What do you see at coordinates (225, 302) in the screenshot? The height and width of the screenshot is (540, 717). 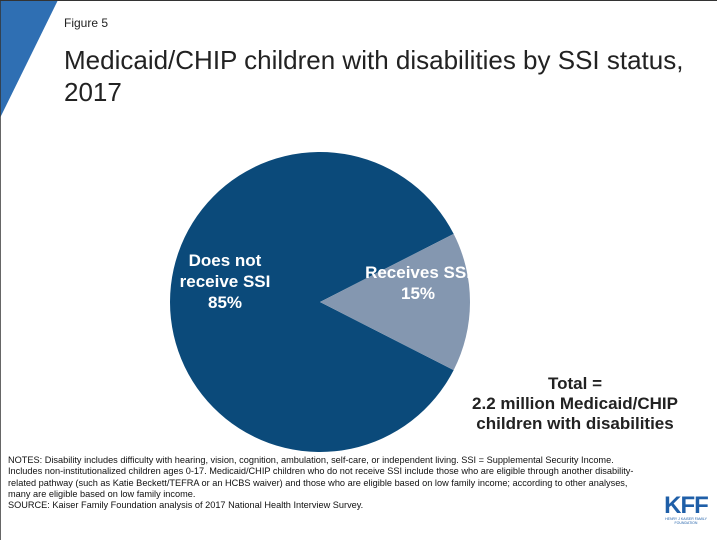 I see `slice-value-label: 85%` at bounding box center [225, 302].